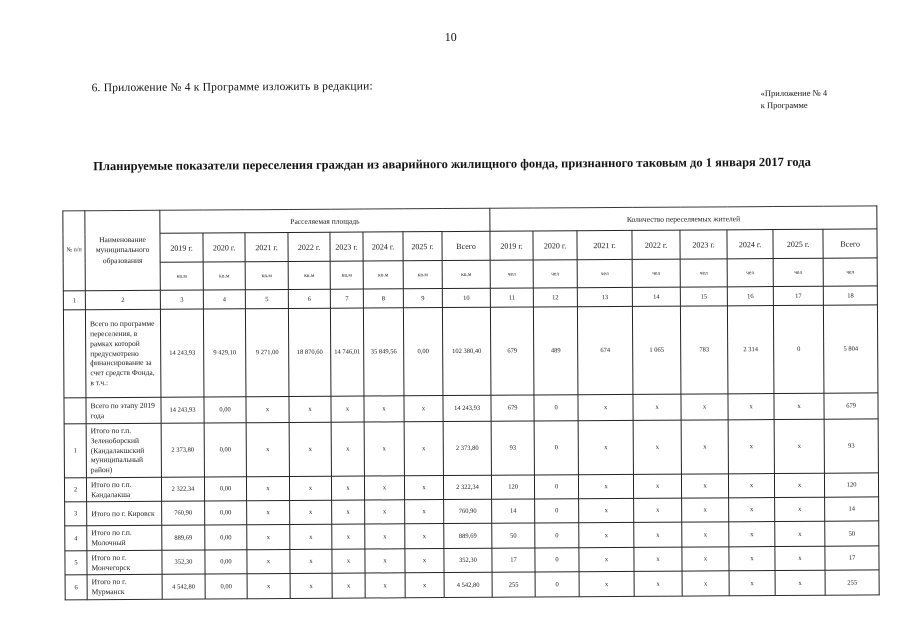 Image resolution: width=905 pixels, height=643 pixels. What do you see at coordinates (183, 562) in the screenshot?
I see `area-value-cell: 352,30` at bounding box center [183, 562].